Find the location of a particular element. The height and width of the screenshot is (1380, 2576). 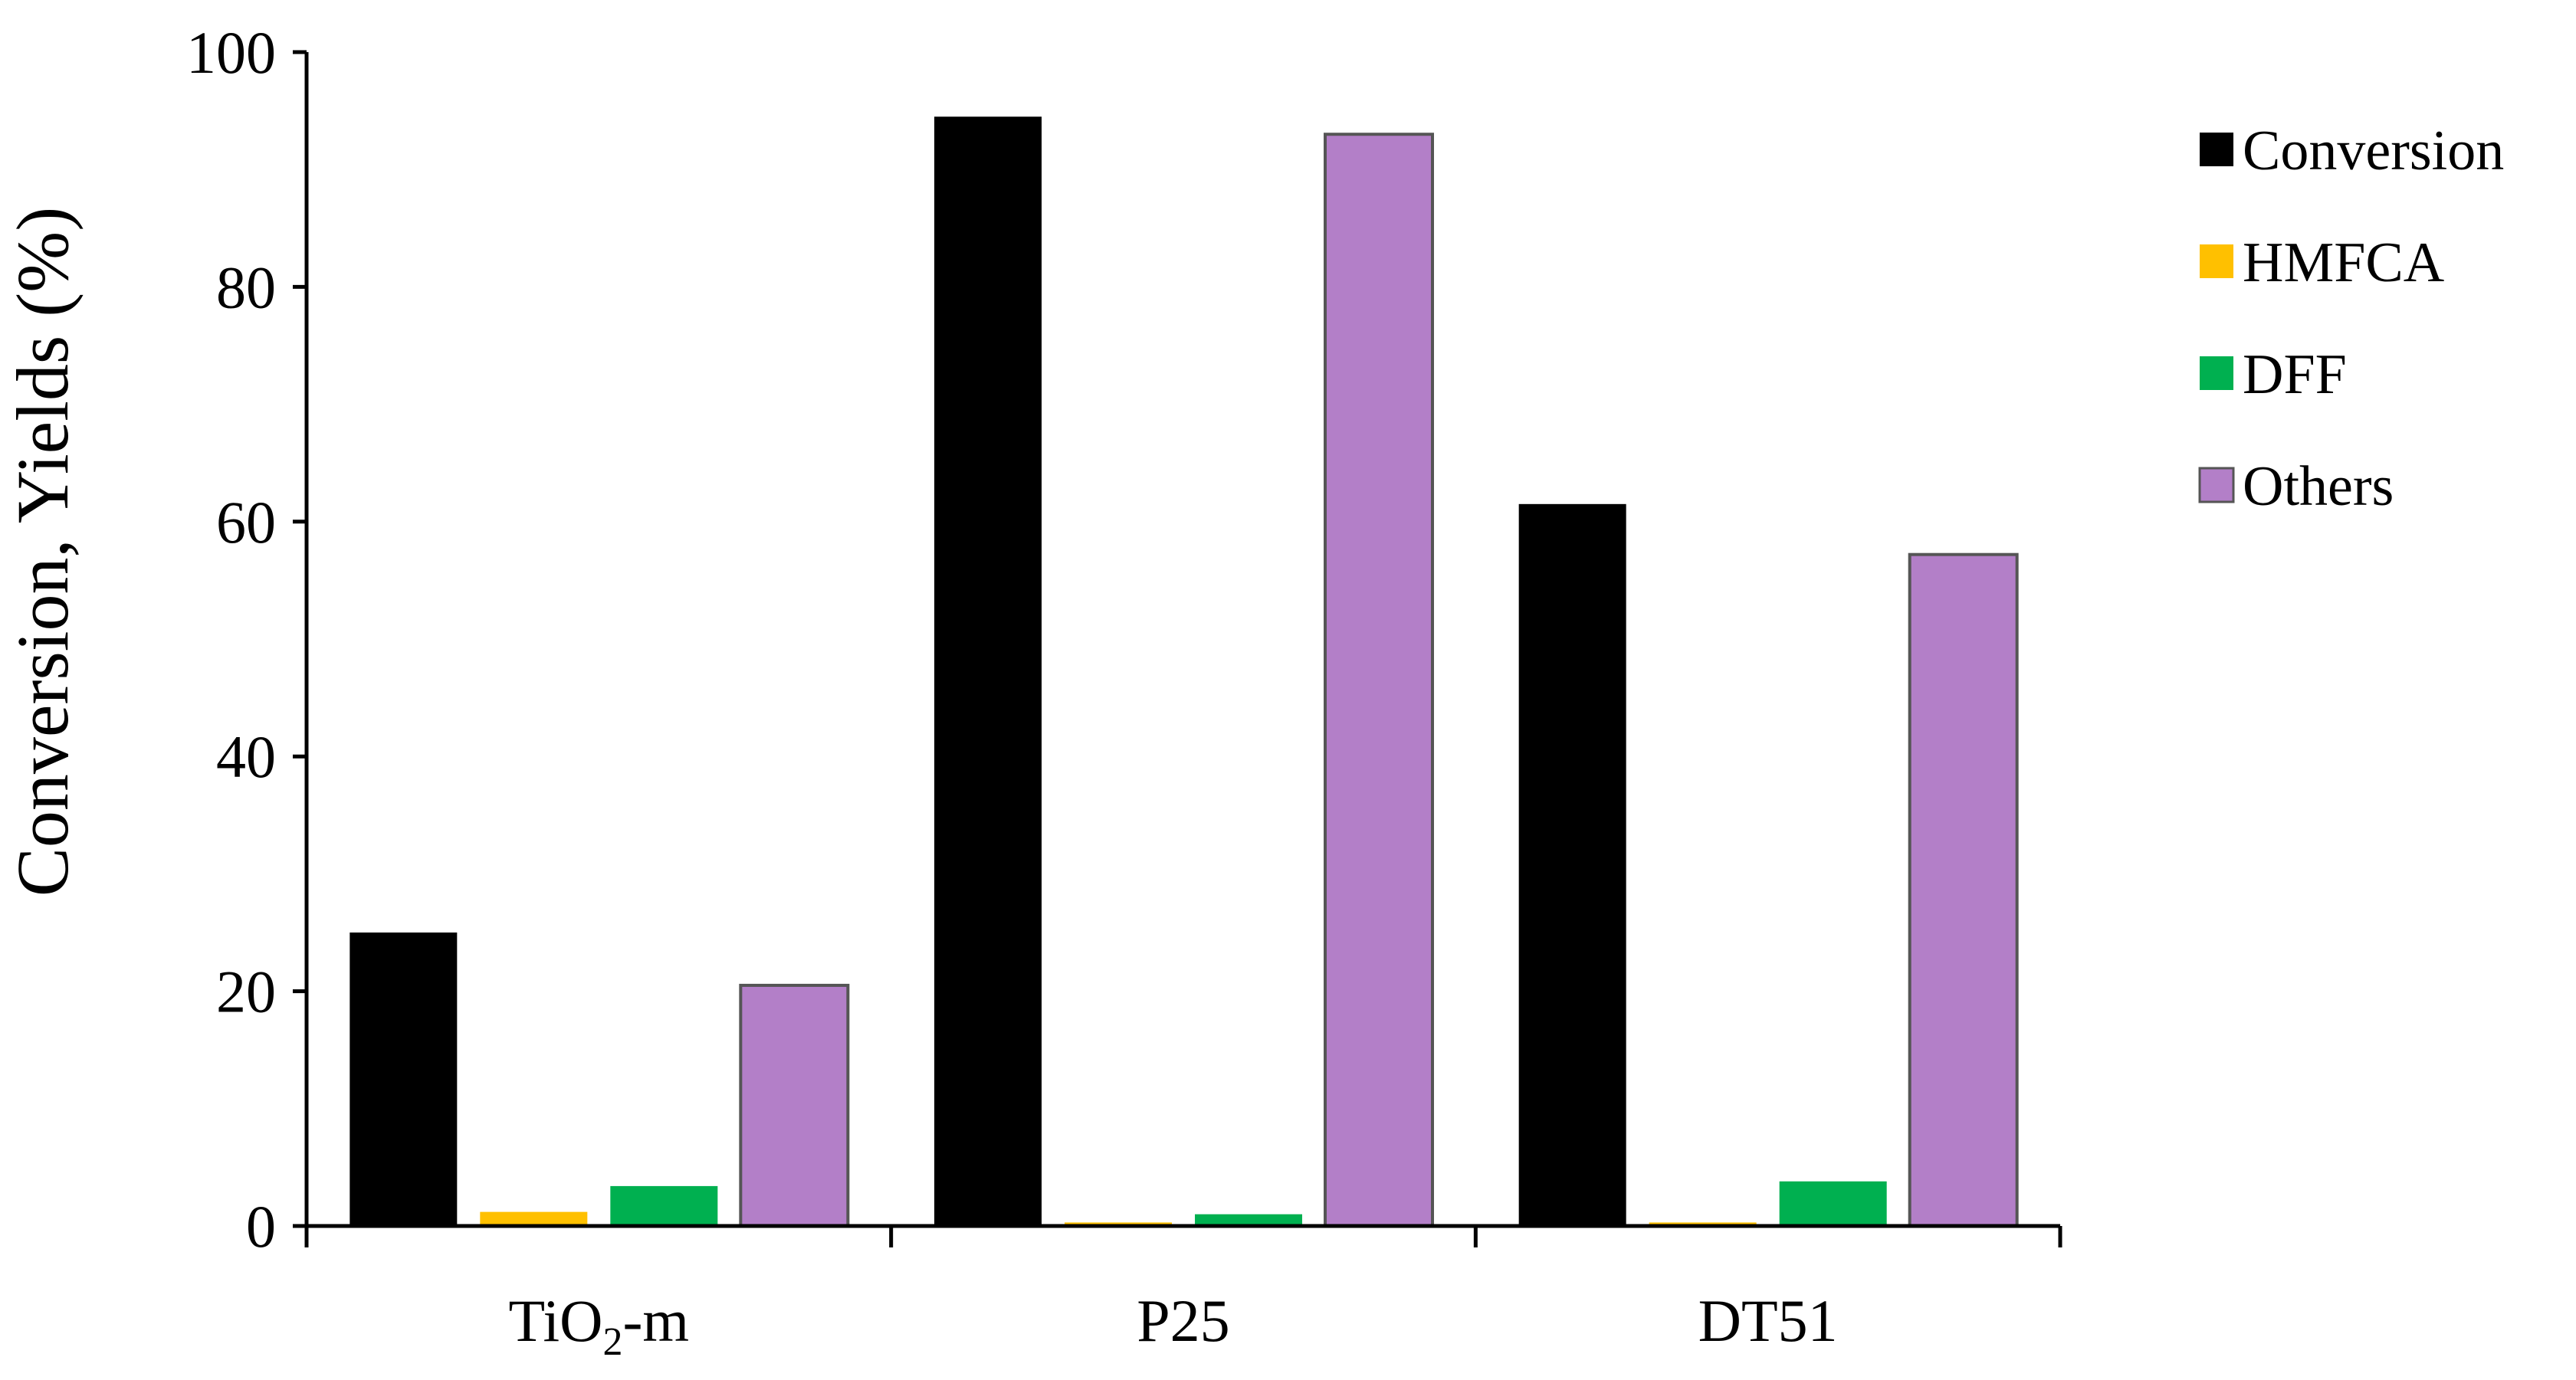

legend-label-others: Others is located at coordinates (2318, 486).